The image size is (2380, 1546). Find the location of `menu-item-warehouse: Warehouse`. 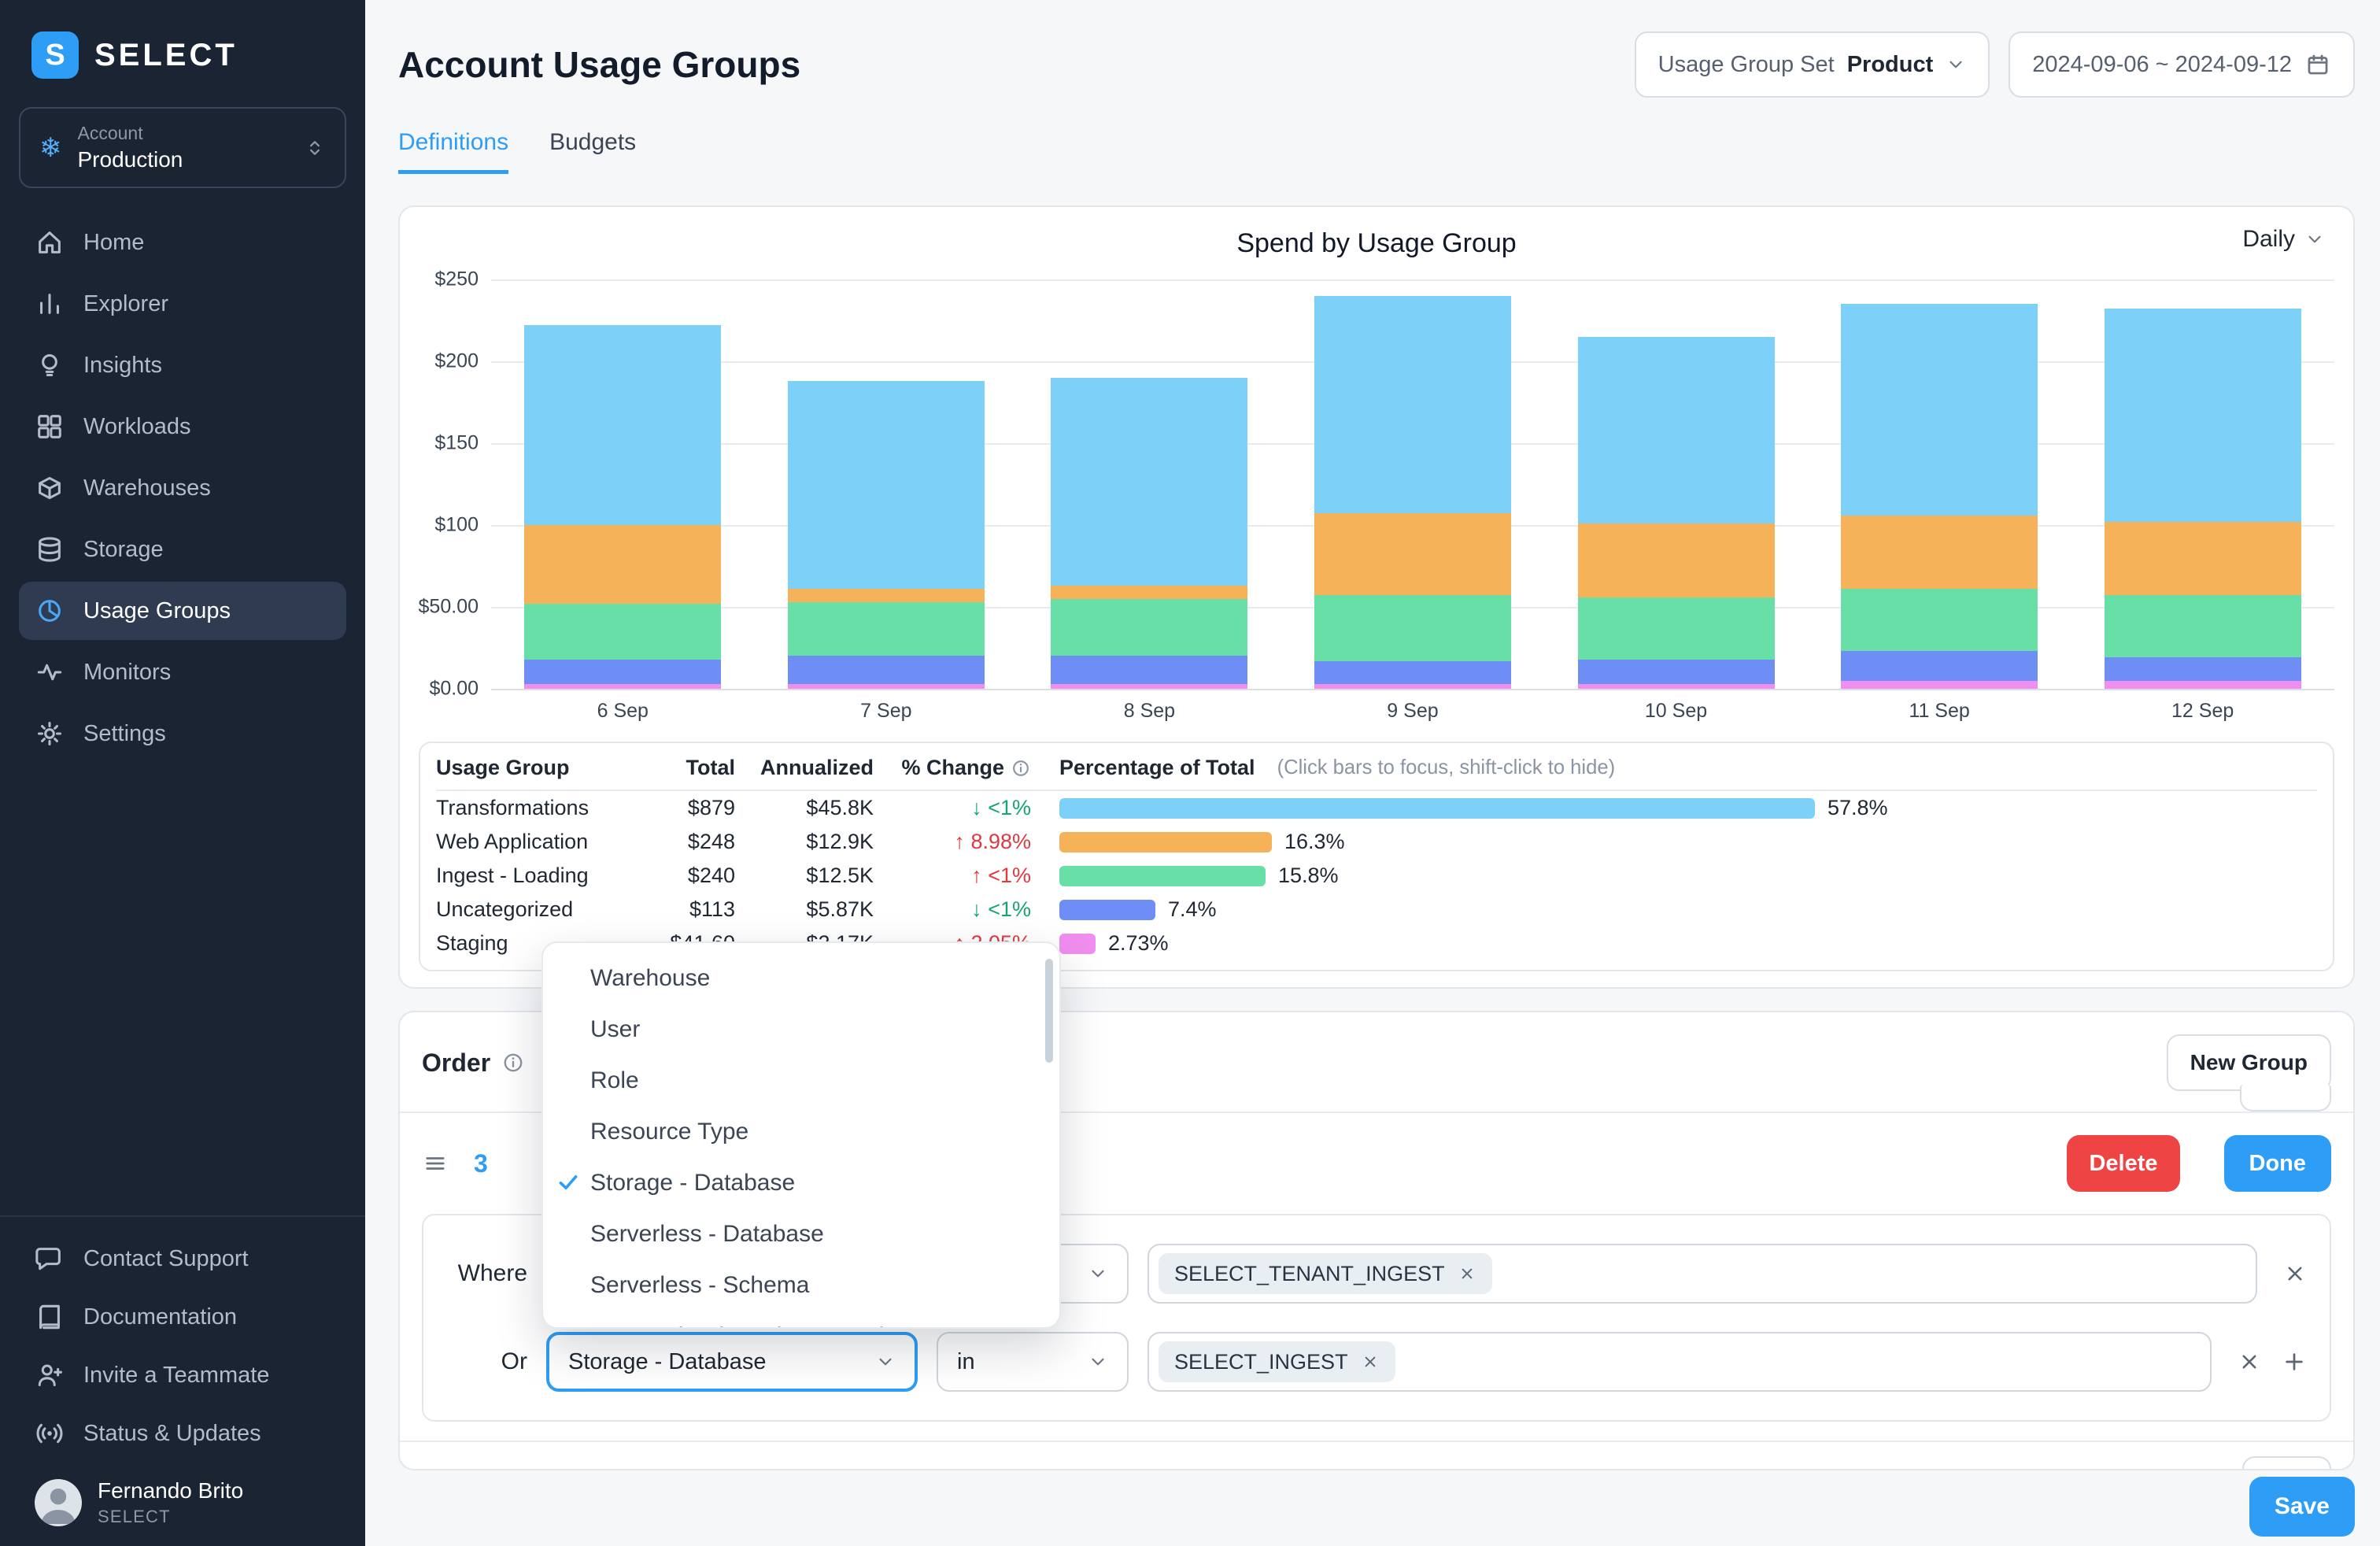

menu-item-warehouse: Warehouse is located at coordinates (650, 977).